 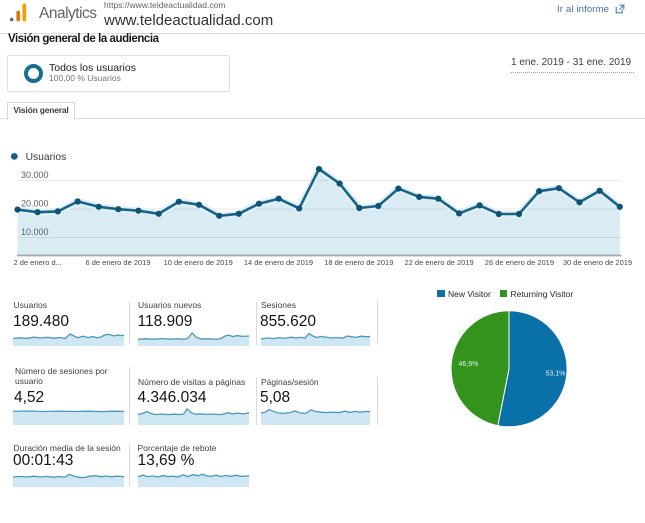 I want to click on svg-text: 10 de enero de 2019, so click(x=198, y=262).